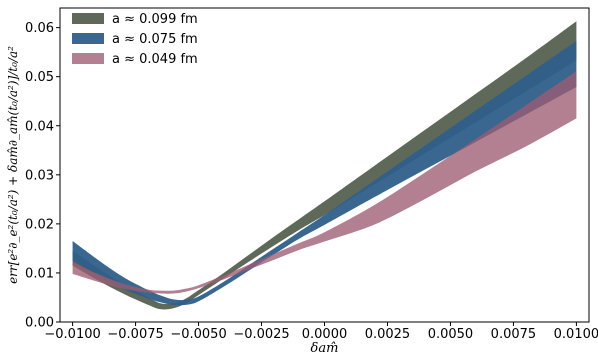  What do you see at coordinates (576, 334) in the screenshot?
I see `x-tick-label: 0.0100` at bounding box center [576, 334].